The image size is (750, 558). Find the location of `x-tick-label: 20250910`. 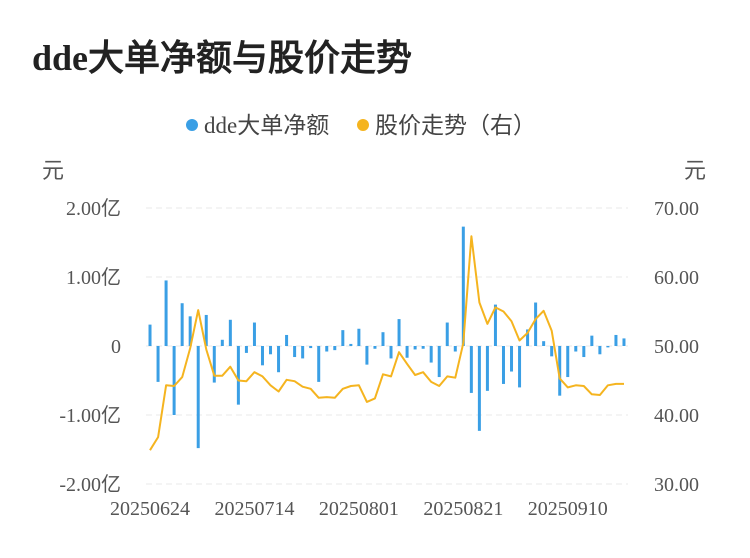

x-tick-label: 20250910 is located at coordinates (568, 509).